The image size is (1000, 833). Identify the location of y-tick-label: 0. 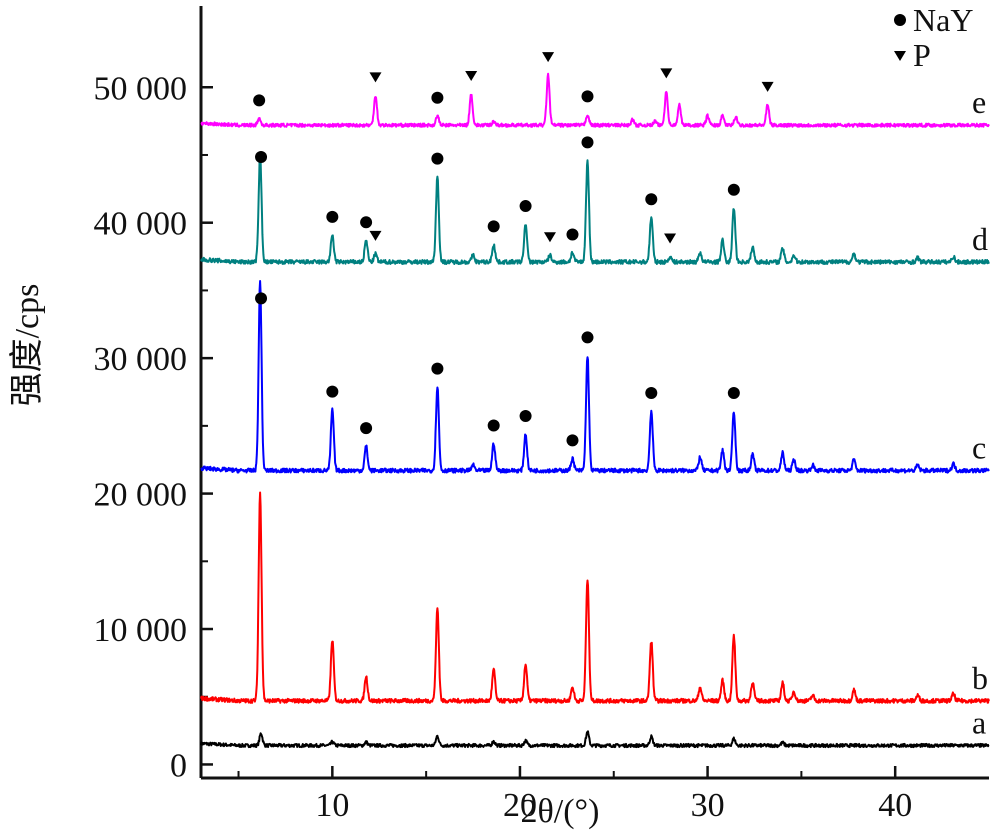
(178, 765).